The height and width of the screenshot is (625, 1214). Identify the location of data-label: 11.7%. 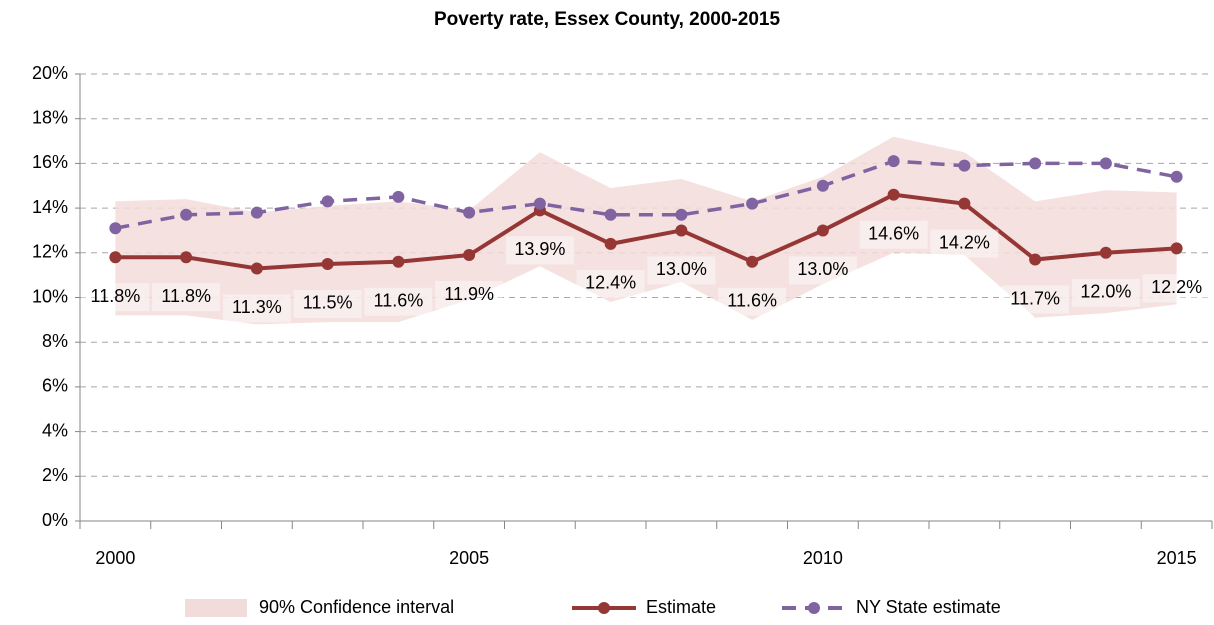
(1035, 298).